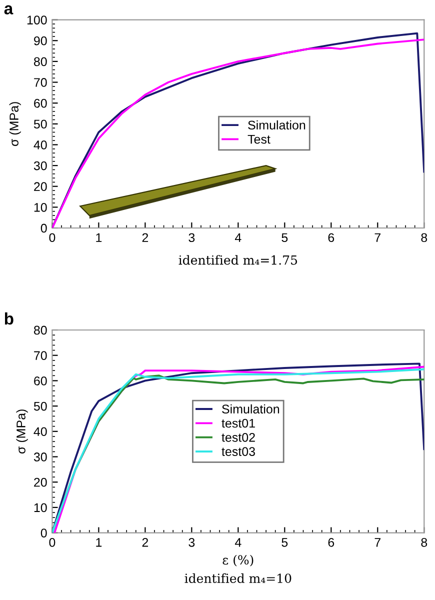 The image size is (435, 600). I want to click on legend-label: test02, so click(238, 437).